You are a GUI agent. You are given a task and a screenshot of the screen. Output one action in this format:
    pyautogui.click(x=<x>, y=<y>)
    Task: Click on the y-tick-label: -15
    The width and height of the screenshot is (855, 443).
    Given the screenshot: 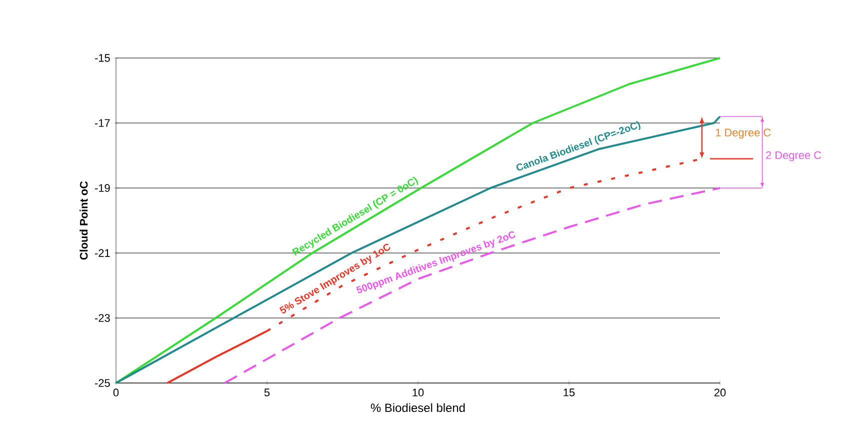 What is the action you would take?
    pyautogui.click(x=102, y=58)
    